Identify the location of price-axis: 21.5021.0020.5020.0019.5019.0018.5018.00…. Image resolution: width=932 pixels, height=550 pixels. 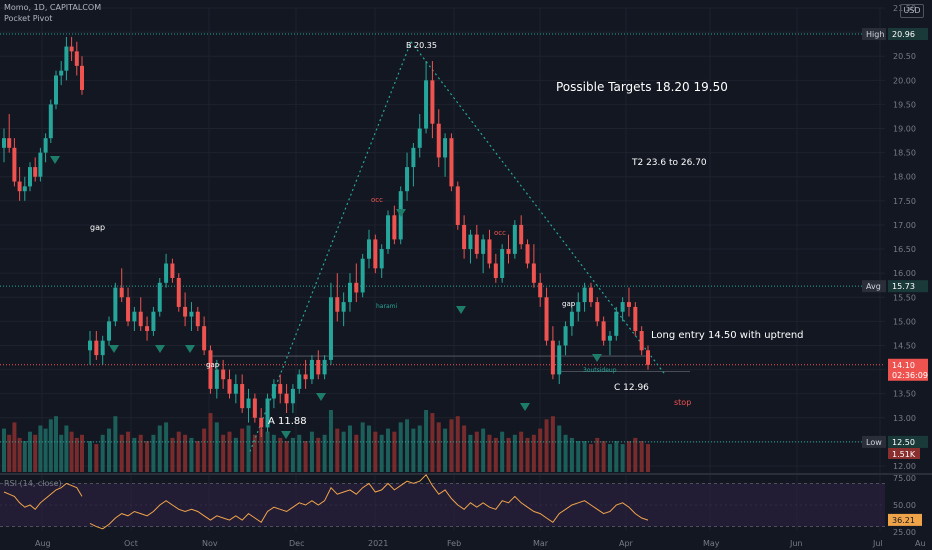
(895, 237).